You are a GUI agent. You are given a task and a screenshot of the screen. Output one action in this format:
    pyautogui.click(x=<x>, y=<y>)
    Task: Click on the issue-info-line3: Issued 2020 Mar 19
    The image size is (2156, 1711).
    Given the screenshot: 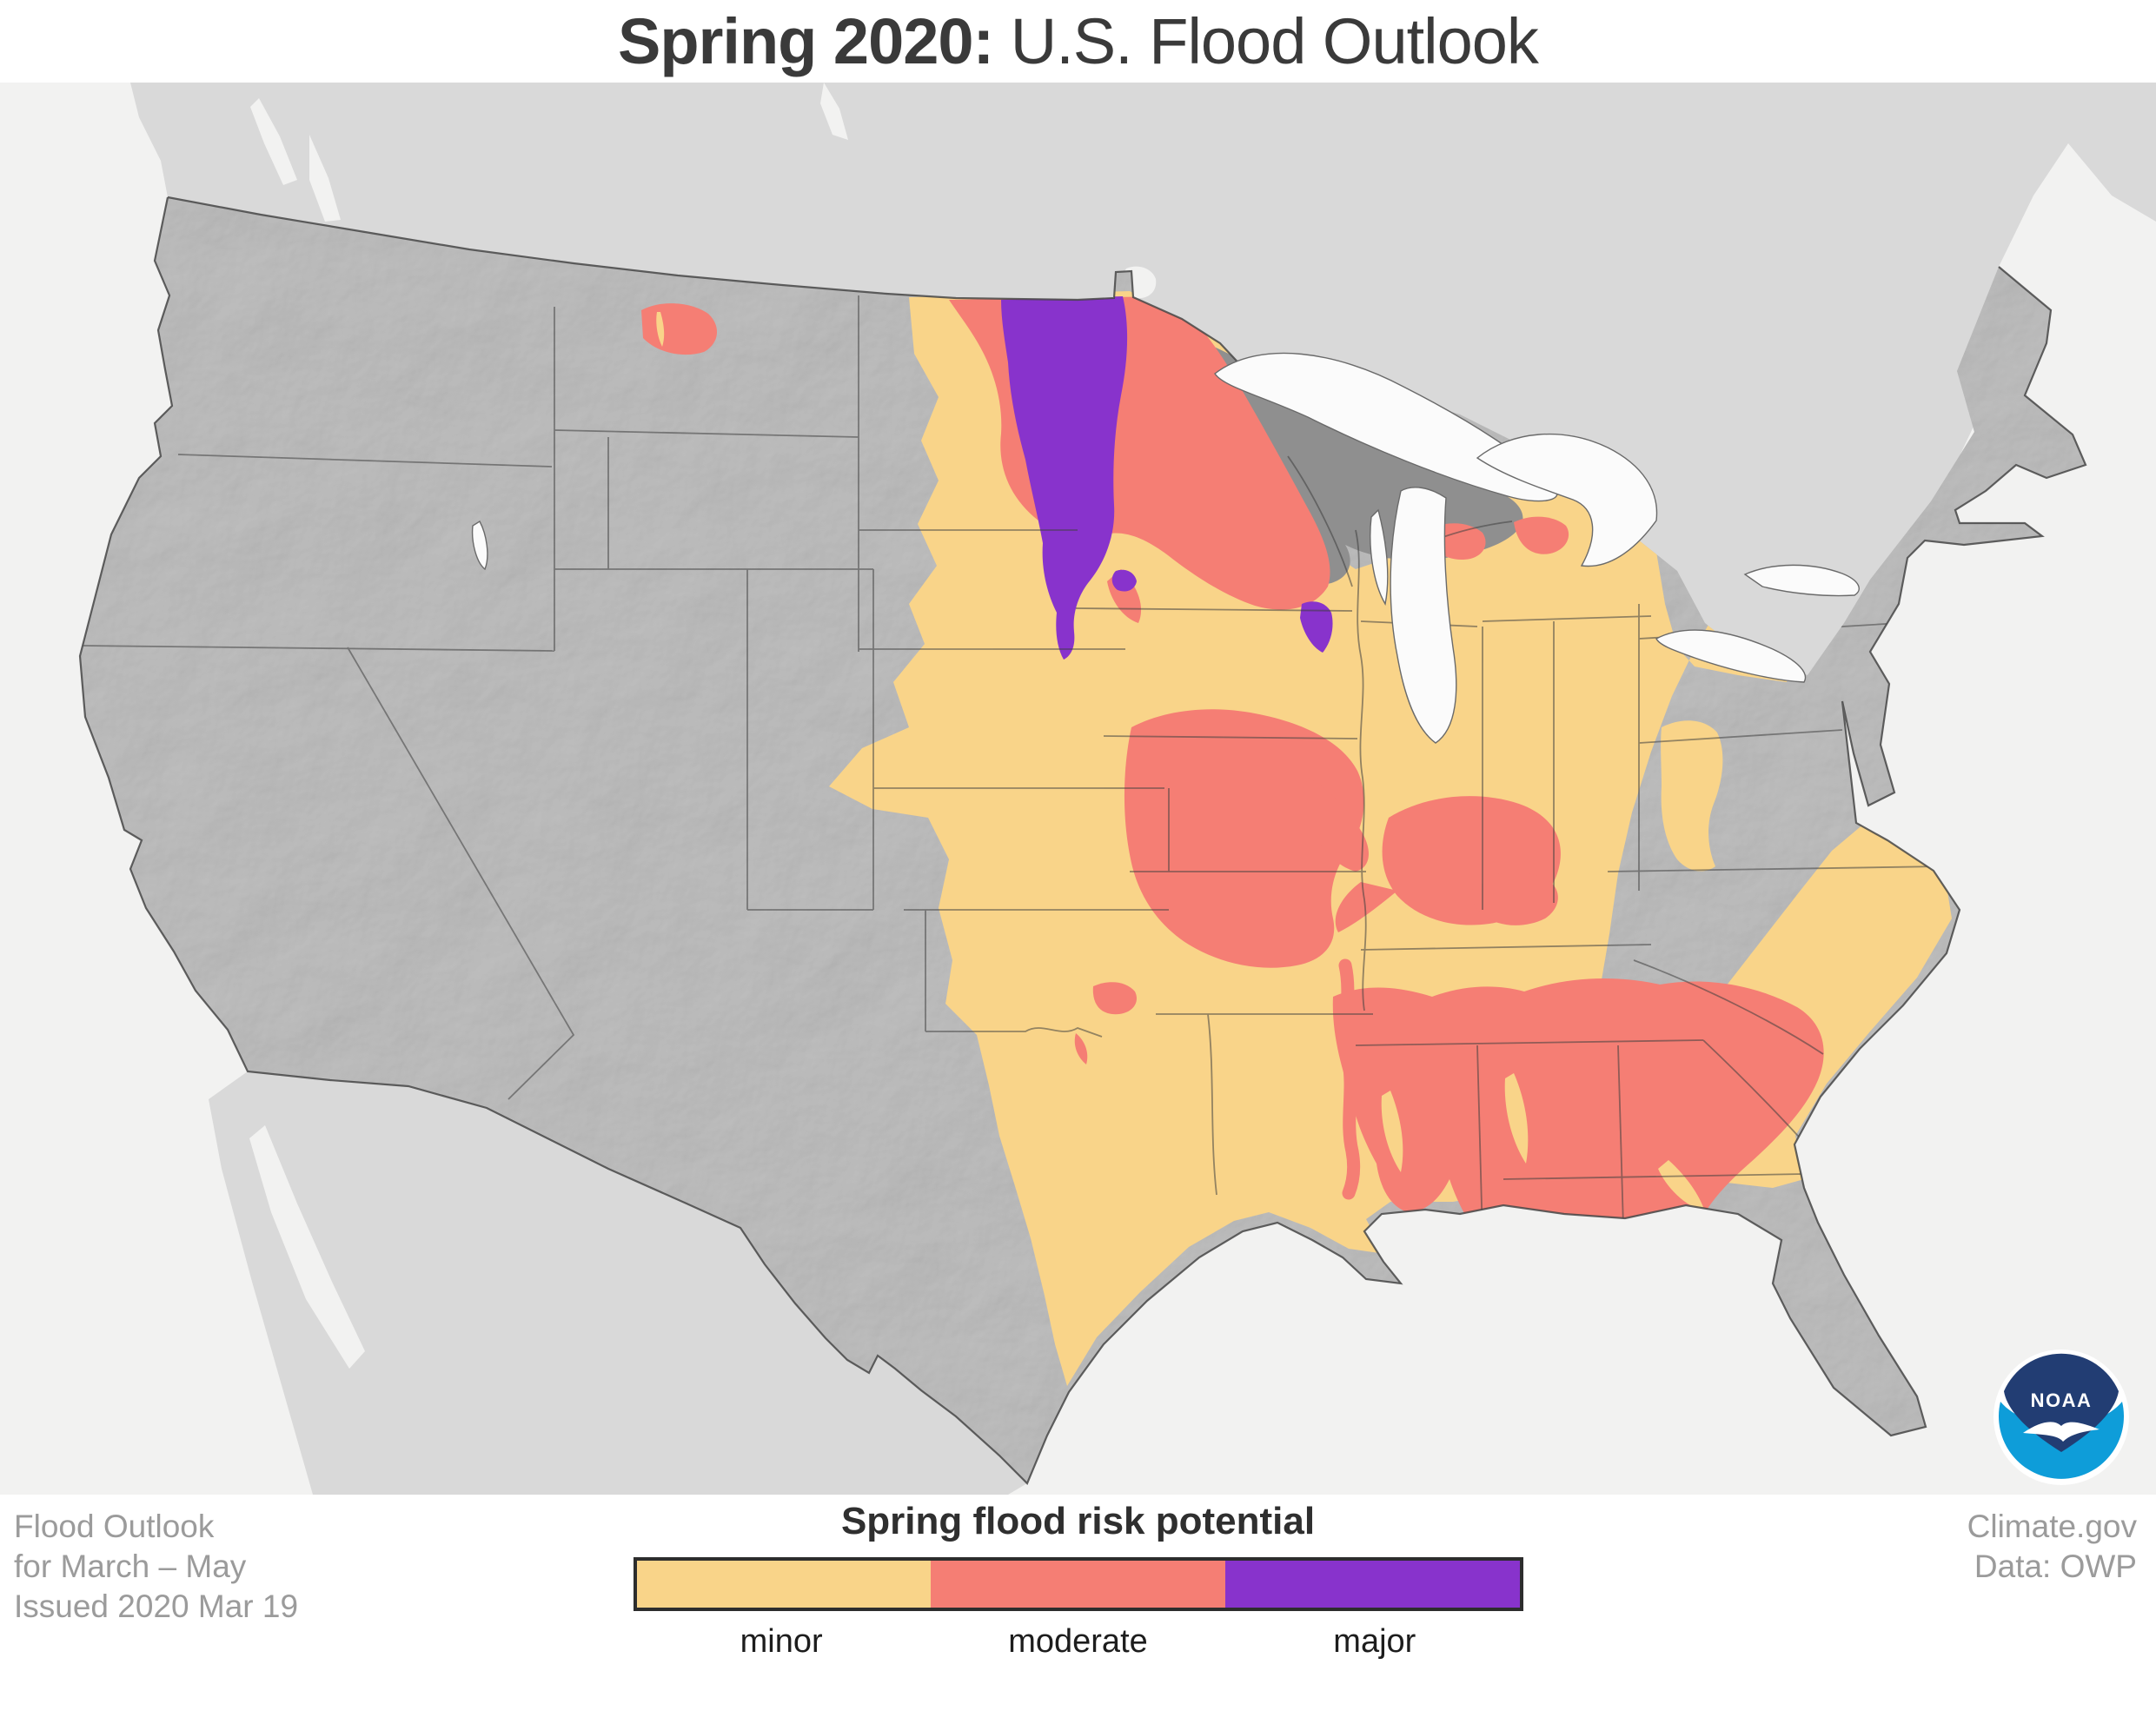 What is the action you would take?
    pyautogui.click(x=156, y=1606)
    